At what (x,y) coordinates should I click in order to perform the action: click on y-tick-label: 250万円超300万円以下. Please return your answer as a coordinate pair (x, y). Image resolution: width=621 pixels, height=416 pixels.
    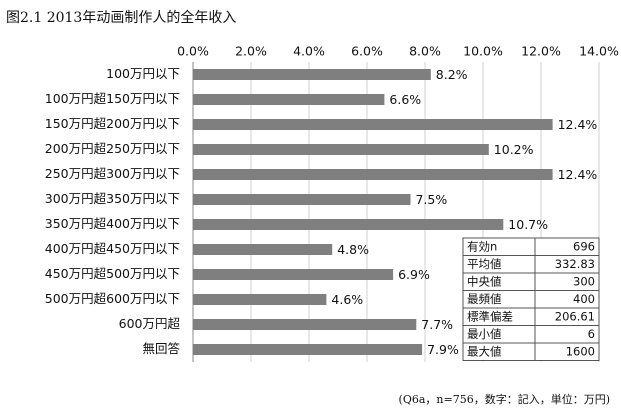
    Looking at the image, I should click on (112, 173).